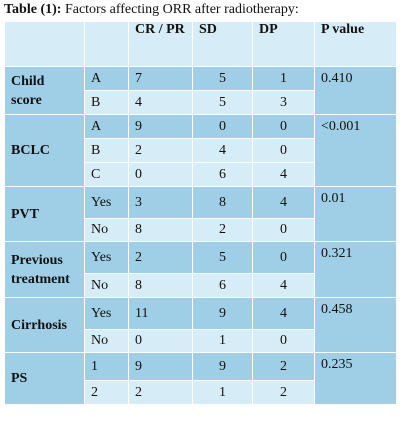 The width and height of the screenshot is (400, 437). Describe the element at coordinates (160, 202) in the screenshot. I see `cr-pr-cell: 3` at that location.